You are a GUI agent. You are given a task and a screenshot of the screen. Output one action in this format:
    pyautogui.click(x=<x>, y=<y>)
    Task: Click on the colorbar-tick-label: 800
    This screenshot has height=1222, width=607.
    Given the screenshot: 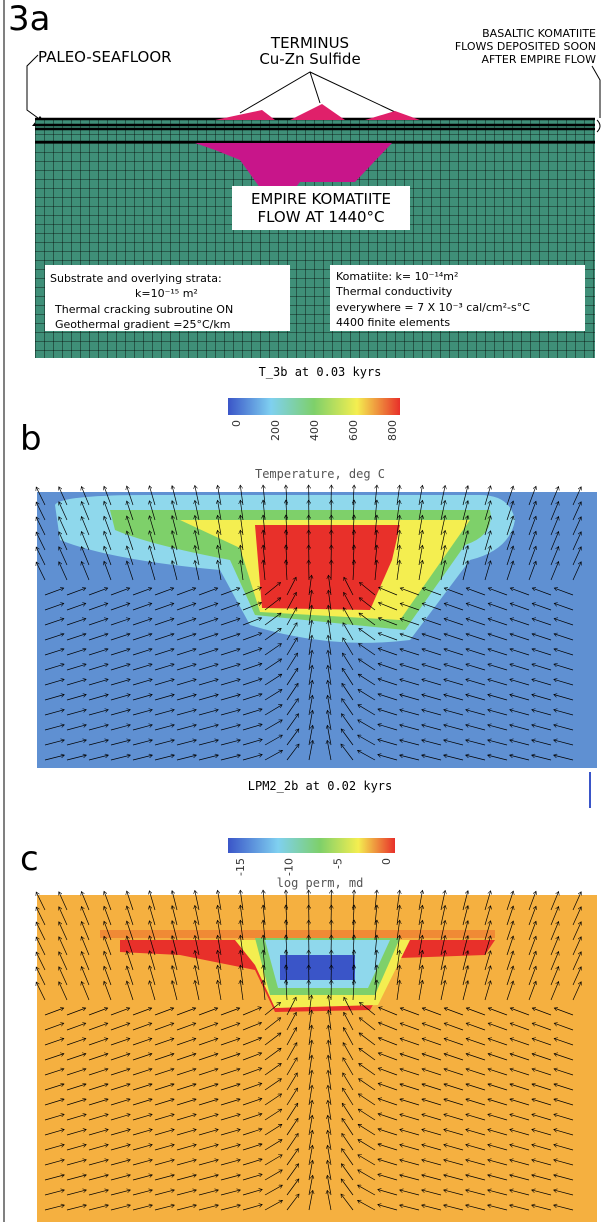 What is the action you would take?
    pyautogui.click(x=392, y=430)
    